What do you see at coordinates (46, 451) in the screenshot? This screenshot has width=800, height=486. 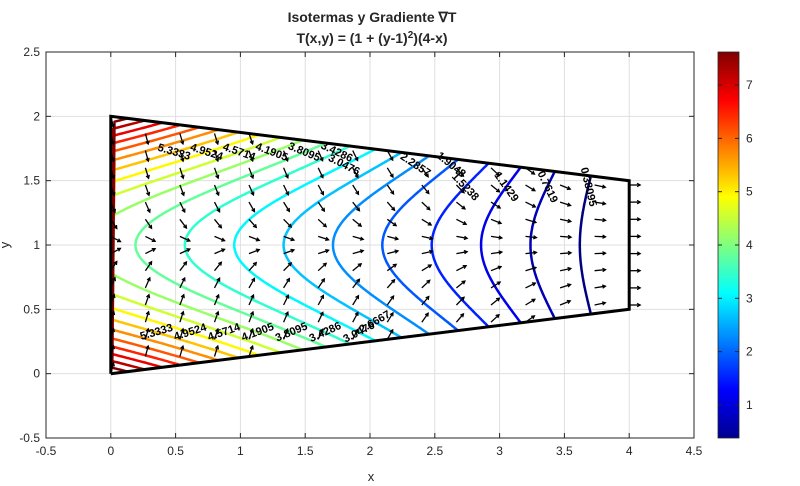 I see `x-tick-label: -0.5` at bounding box center [46, 451].